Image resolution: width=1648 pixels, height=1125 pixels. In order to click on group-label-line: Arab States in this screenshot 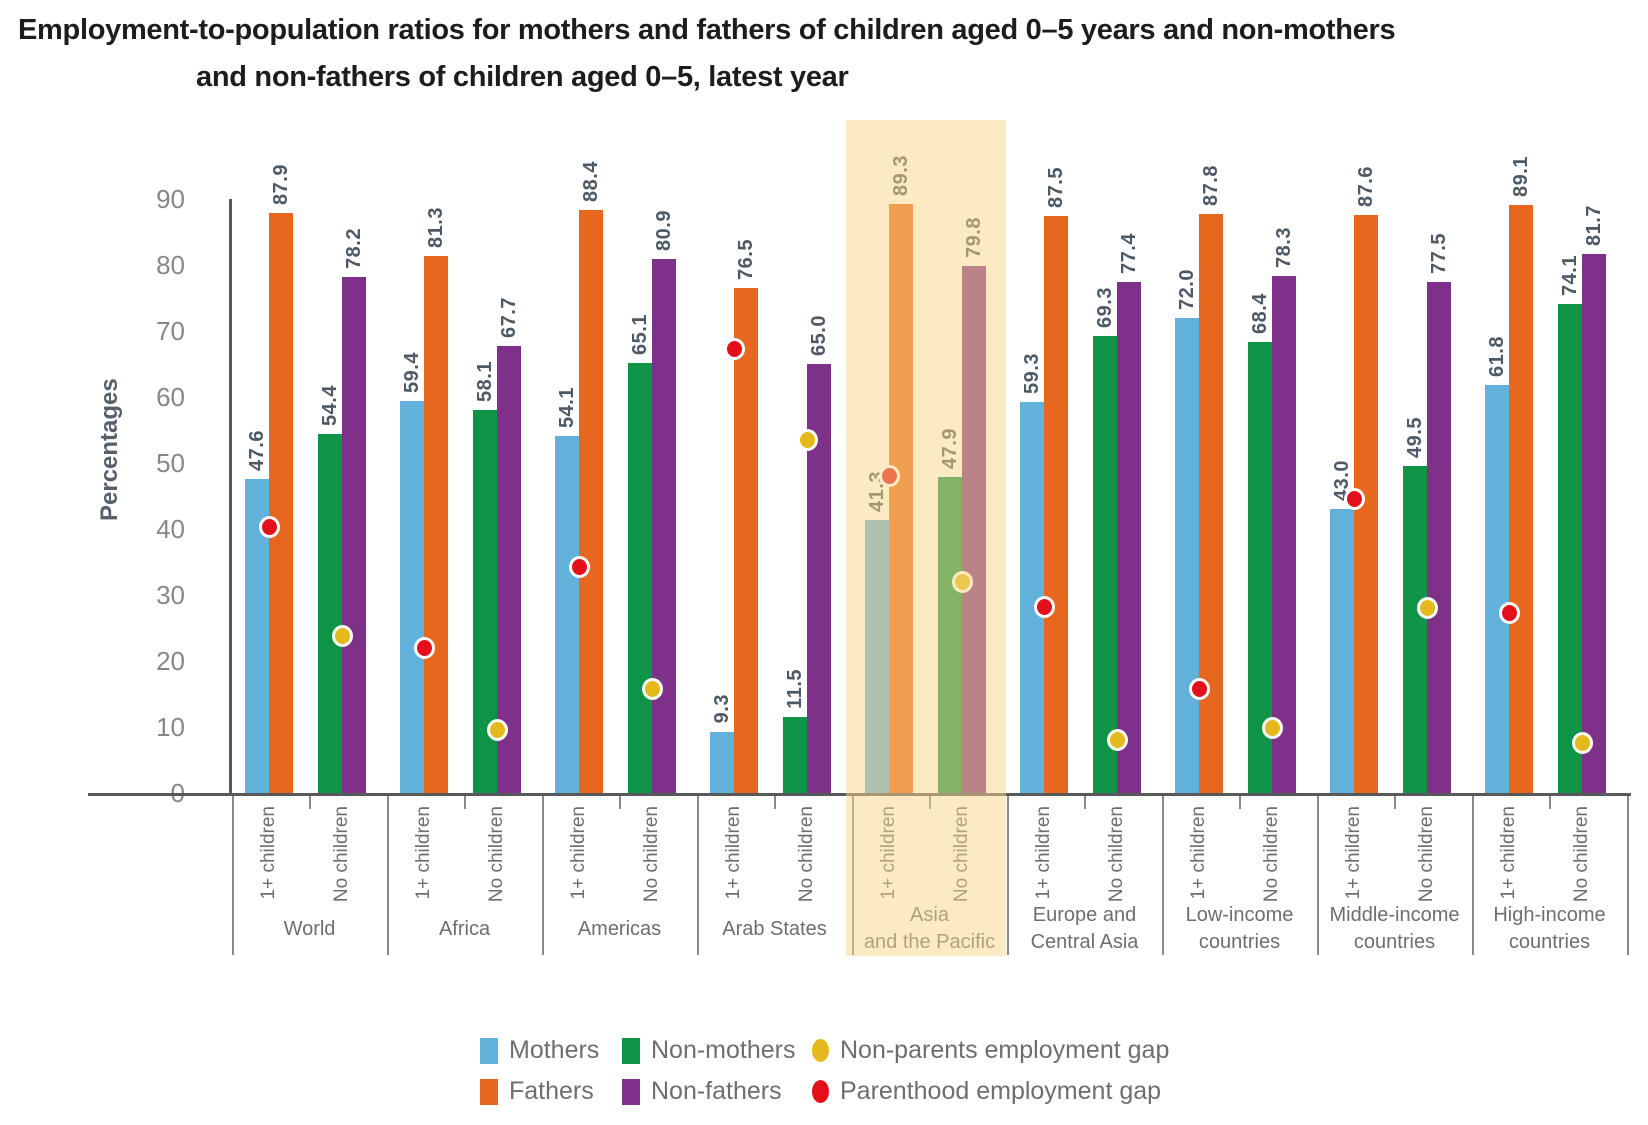, I will do `click(774, 928)`.